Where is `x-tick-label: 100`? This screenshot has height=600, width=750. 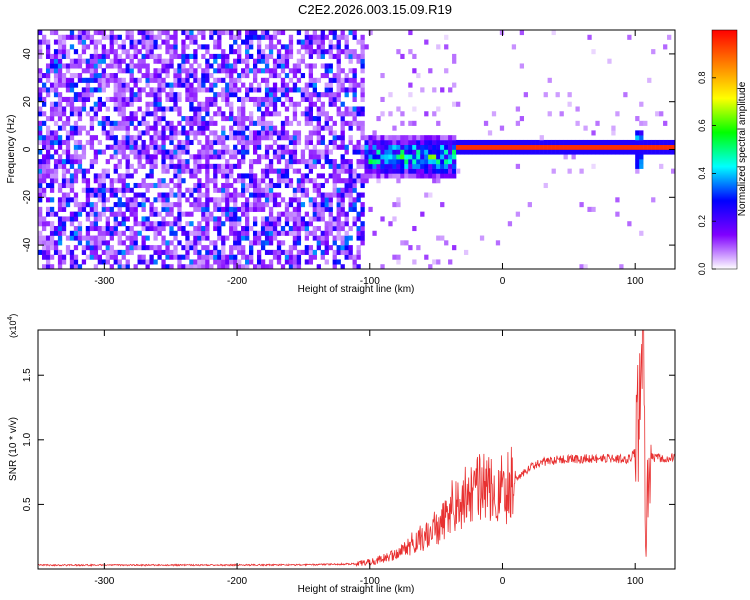 x-tick-label: 100 is located at coordinates (635, 581).